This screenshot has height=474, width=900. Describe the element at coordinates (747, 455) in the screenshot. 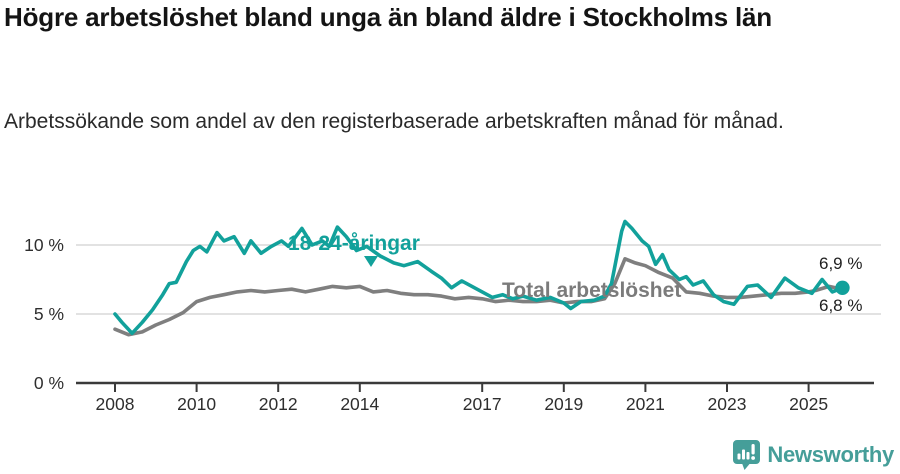

I see `newsworthy-pin-icon` at that location.